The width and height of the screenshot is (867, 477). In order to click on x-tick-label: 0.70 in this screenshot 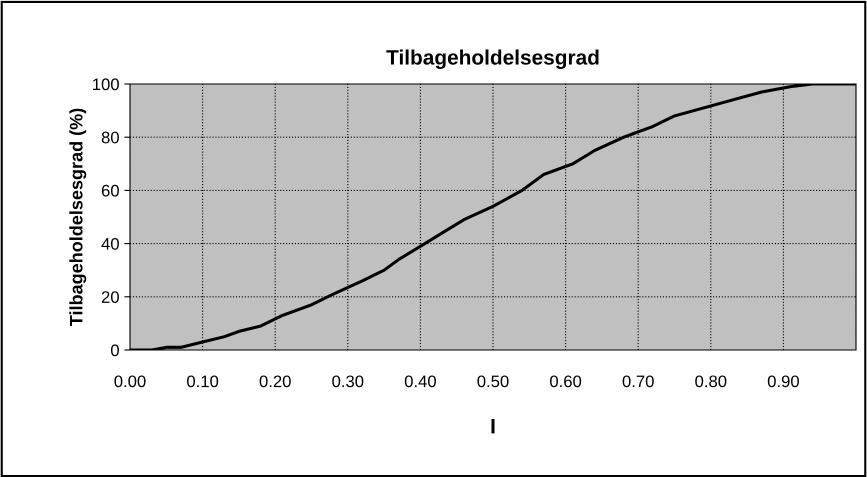, I will do `click(638, 381)`.